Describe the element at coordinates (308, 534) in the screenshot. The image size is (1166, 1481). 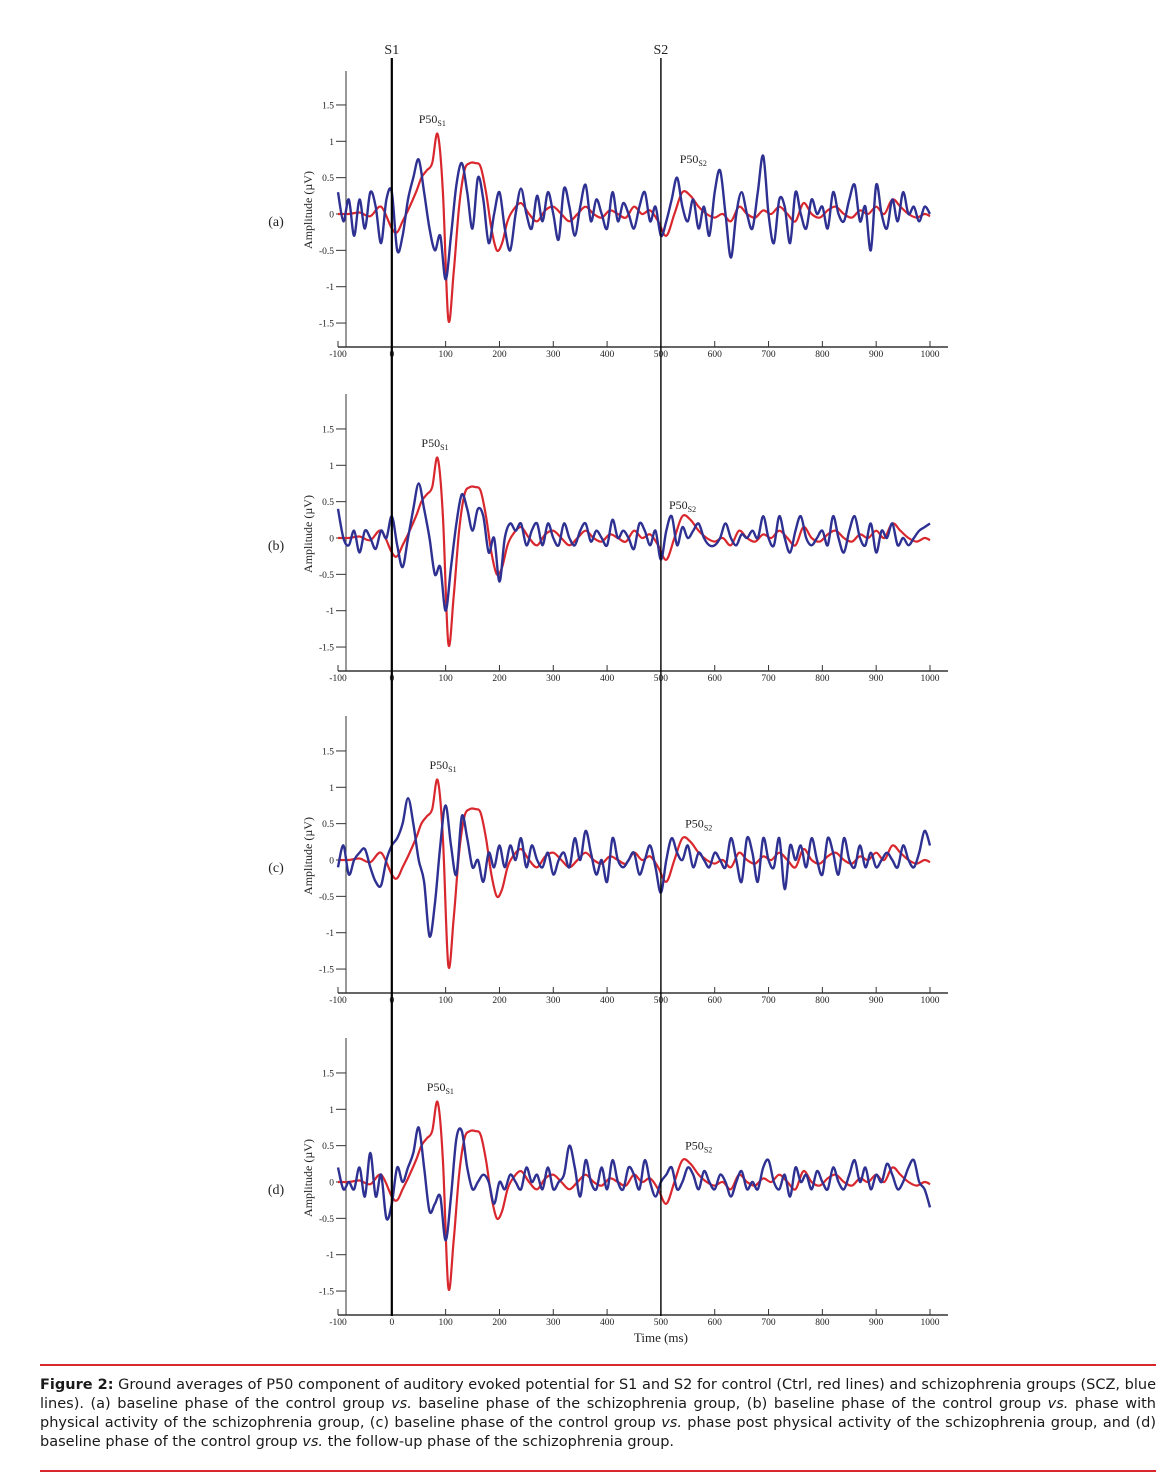
I see `panel-b-y-axis-title: Amplitude (µV)` at that location.